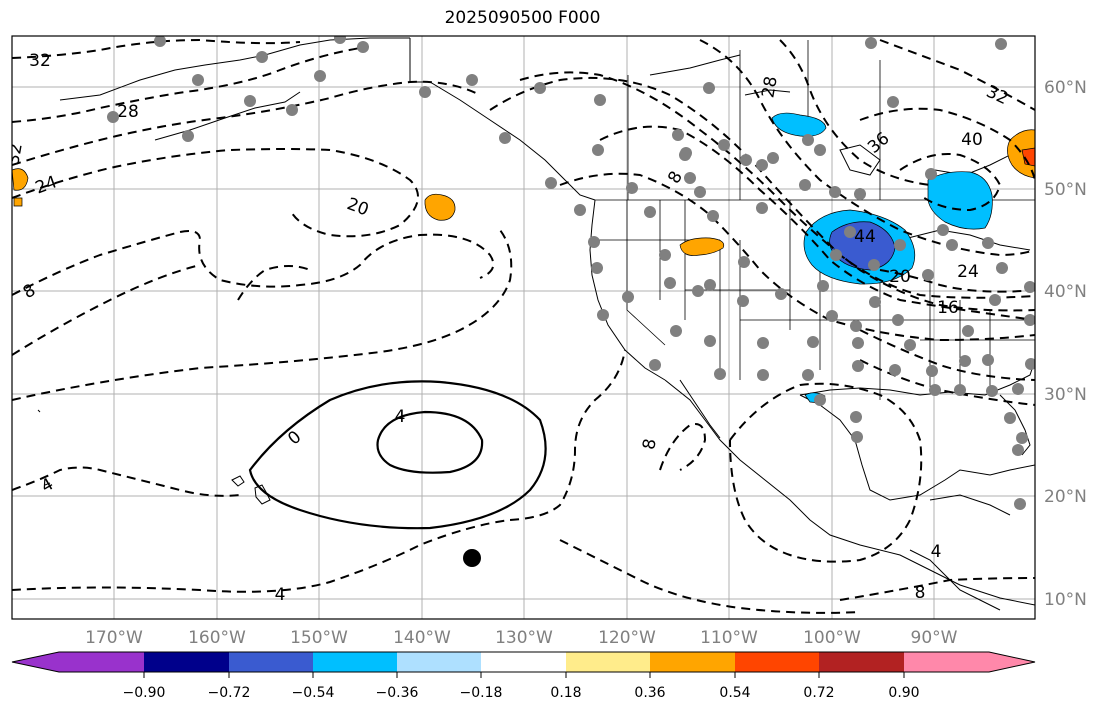 The image size is (1105, 712). Describe the element at coordinates (35, 662) in the screenshot. I see `colorbar-low-extend` at that location.